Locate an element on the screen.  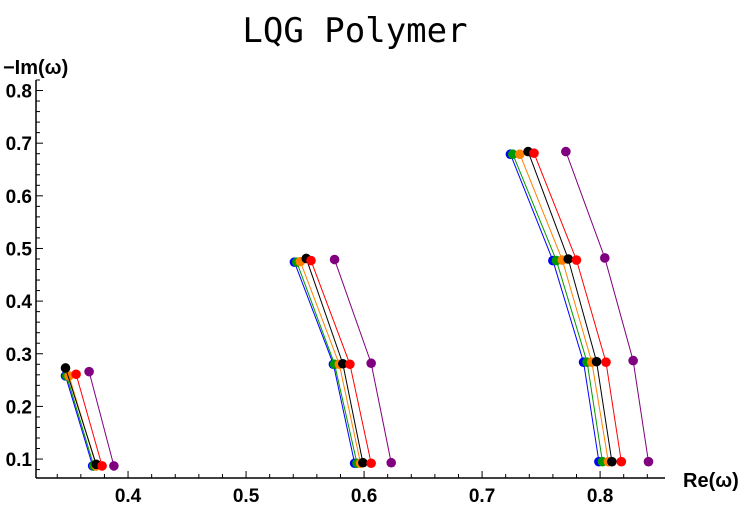
y-tick-label: 0.8 is located at coordinates (19, 92).